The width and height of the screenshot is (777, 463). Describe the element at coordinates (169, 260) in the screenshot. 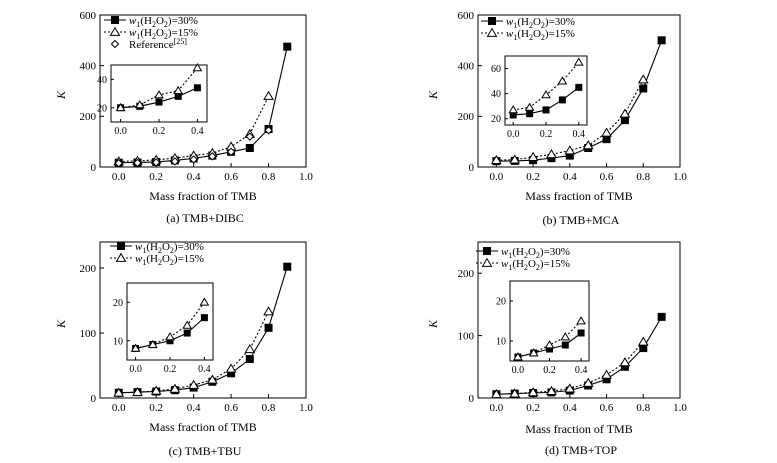

I see `panel-c-legend-label-1: w1(H2O2)=15%` at that location.